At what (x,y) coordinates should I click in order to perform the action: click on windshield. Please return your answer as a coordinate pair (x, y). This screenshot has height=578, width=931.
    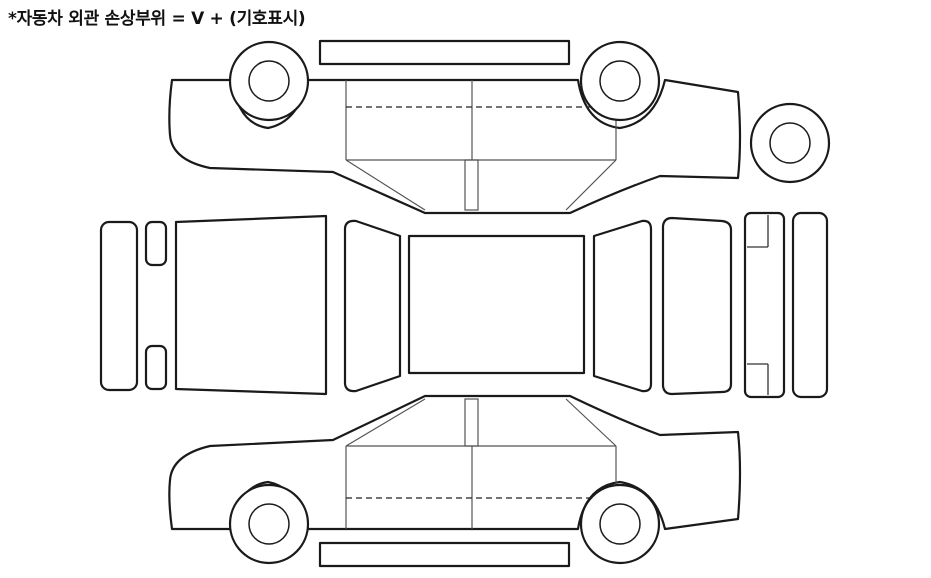
    Looking at the image, I should click on (372, 306).